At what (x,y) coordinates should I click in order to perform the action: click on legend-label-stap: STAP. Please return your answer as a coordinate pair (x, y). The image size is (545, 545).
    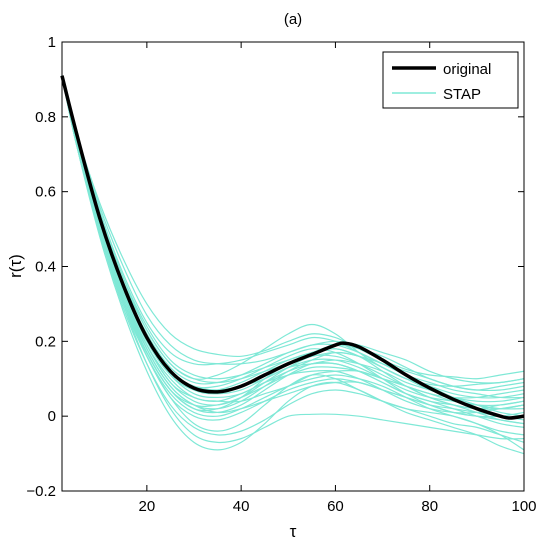
    Looking at the image, I should click on (462, 94).